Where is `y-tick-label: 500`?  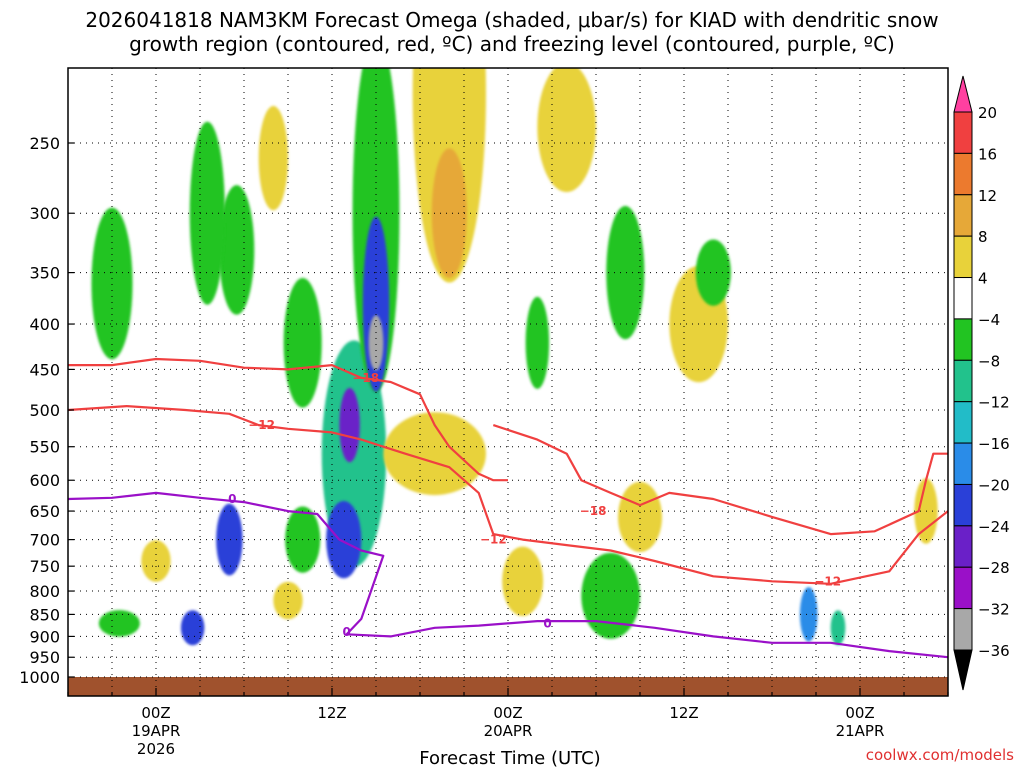 y-tick-label: 500 is located at coordinates (44, 410).